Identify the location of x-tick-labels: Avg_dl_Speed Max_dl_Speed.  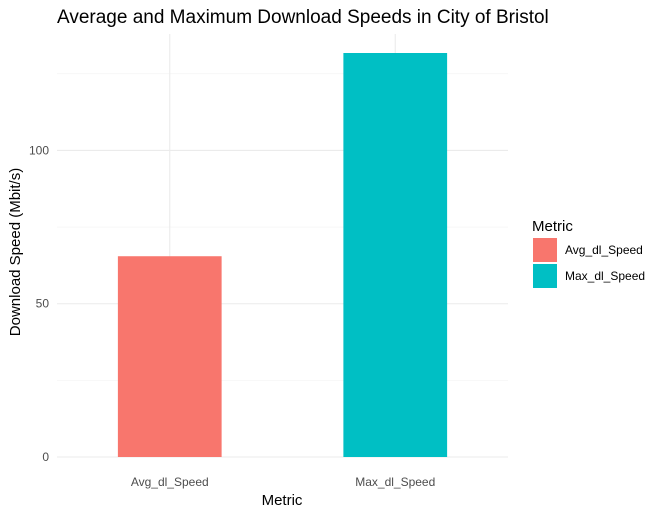
(283, 482).